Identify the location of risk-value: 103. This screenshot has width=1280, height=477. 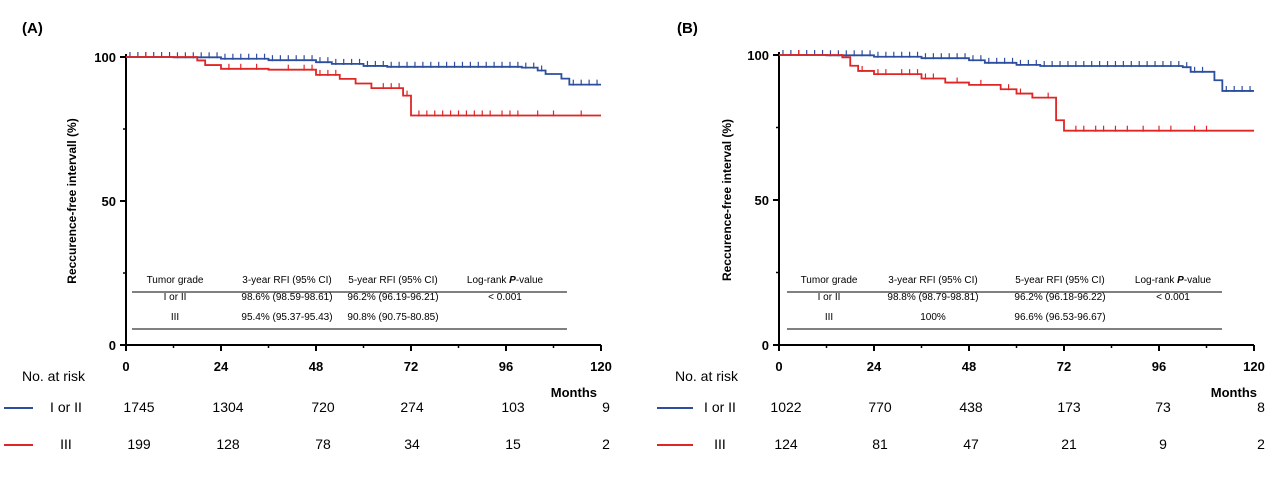
(513, 407).